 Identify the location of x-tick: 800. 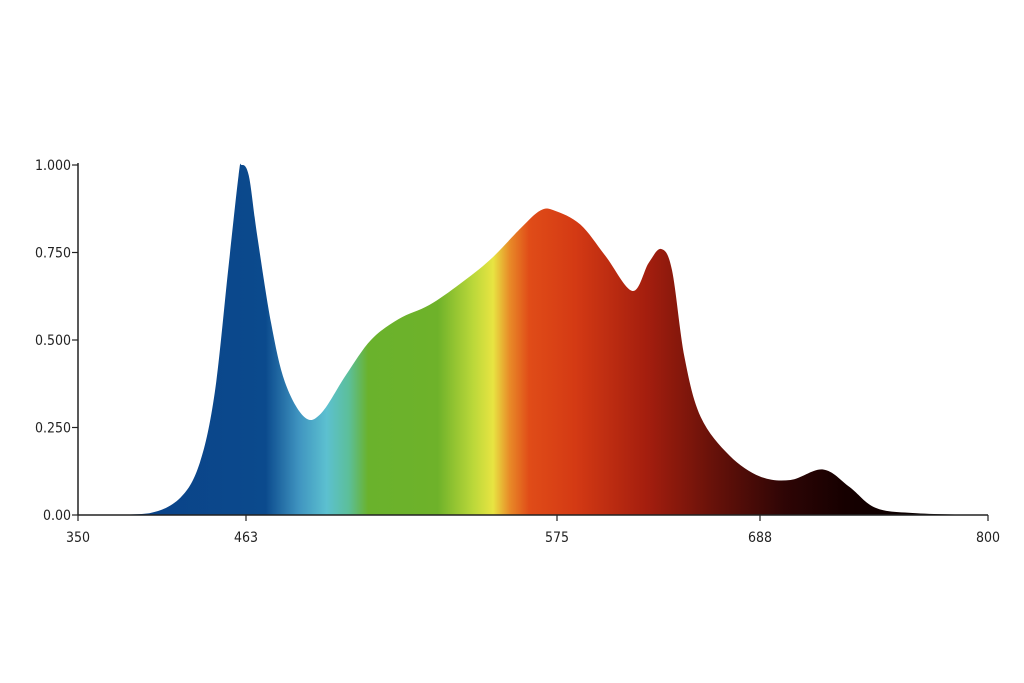
(988, 530).